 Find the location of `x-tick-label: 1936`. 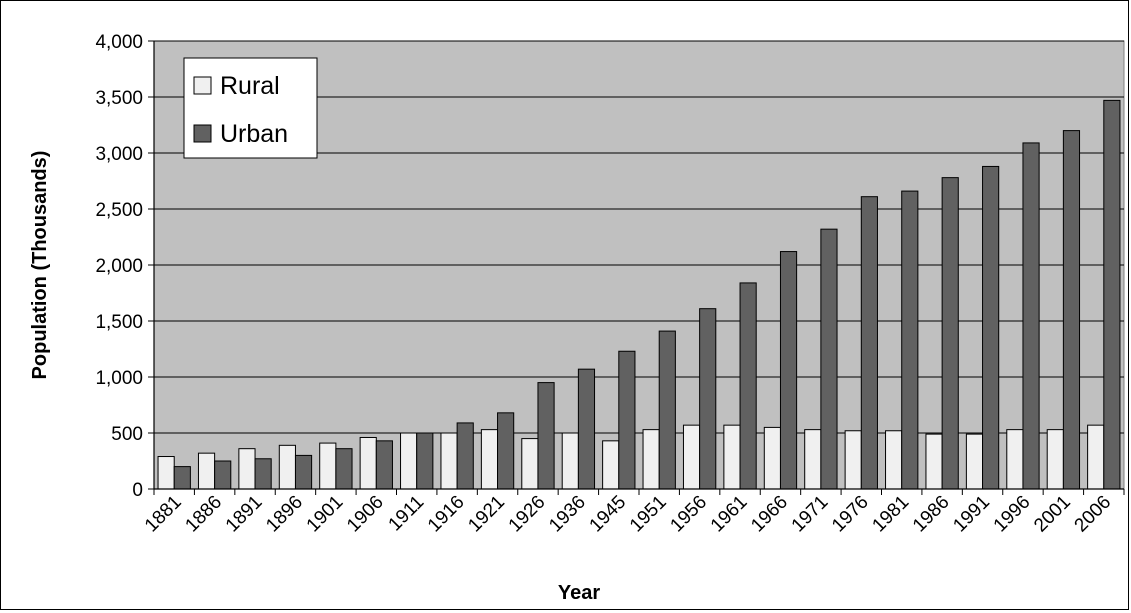

x-tick-label: 1936 is located at coordinates (567, 514).